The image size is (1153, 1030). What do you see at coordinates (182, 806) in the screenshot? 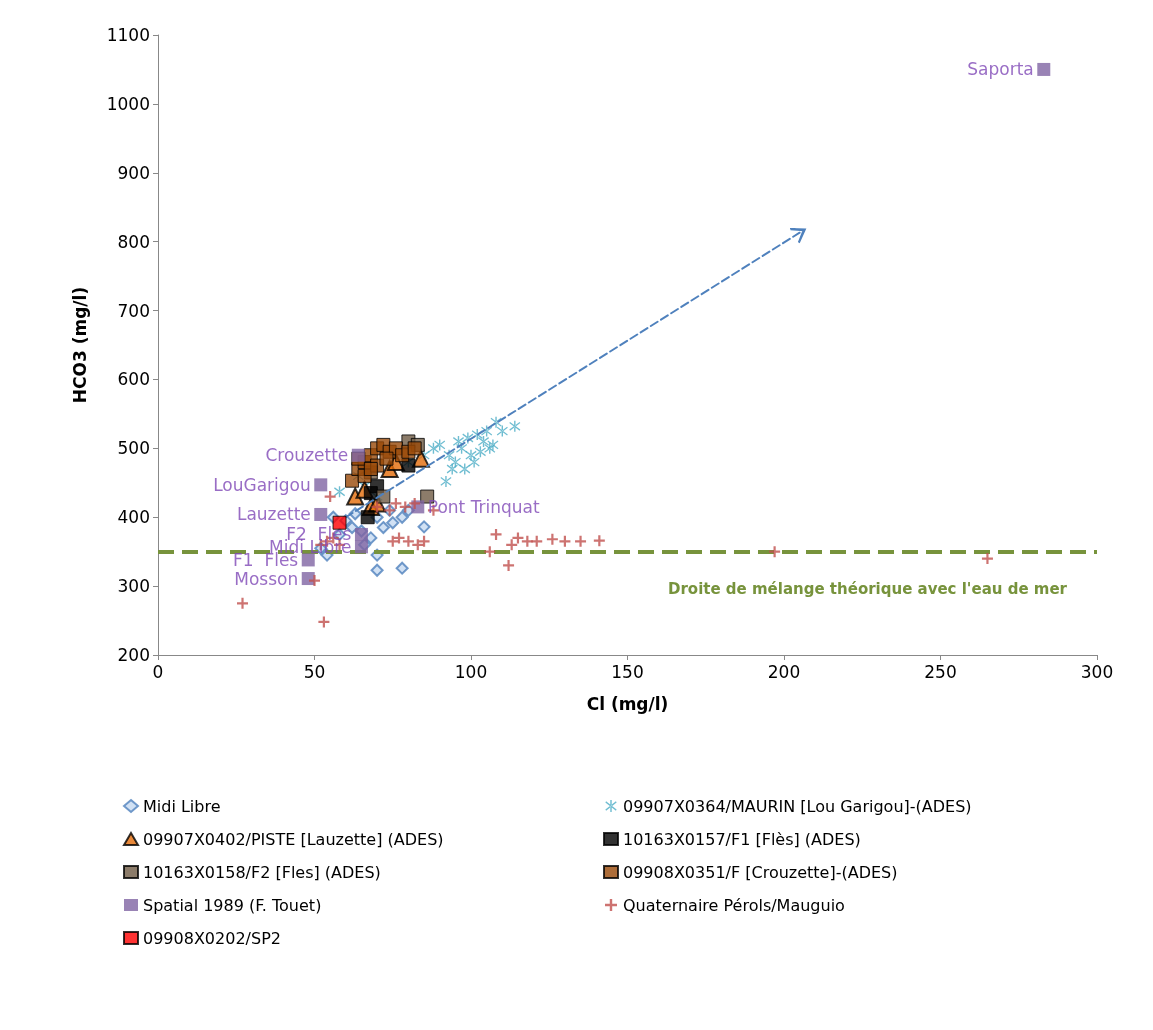
I see `legend-label: Midi Libre` at bounding box center [182, 806].